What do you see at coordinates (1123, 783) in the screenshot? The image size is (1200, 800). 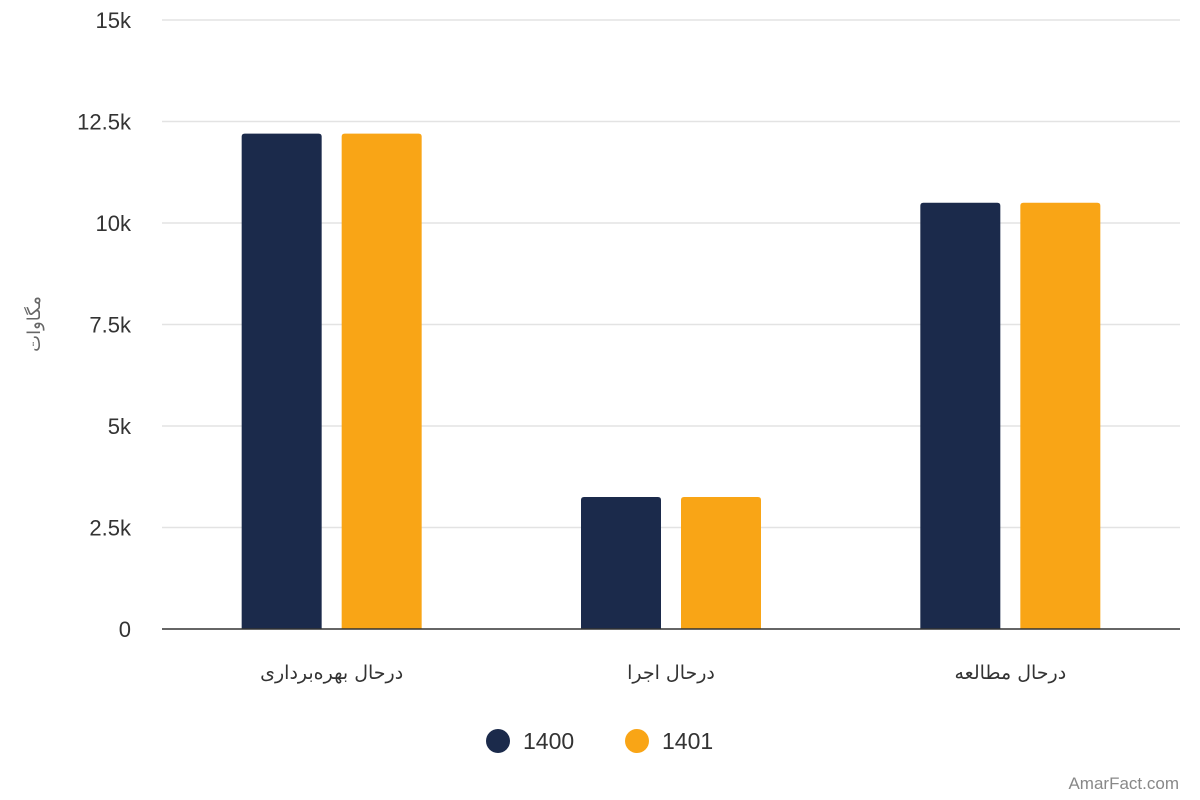 I see `watermark-text: AmarFact.com` at bounding box center [1123, 783].